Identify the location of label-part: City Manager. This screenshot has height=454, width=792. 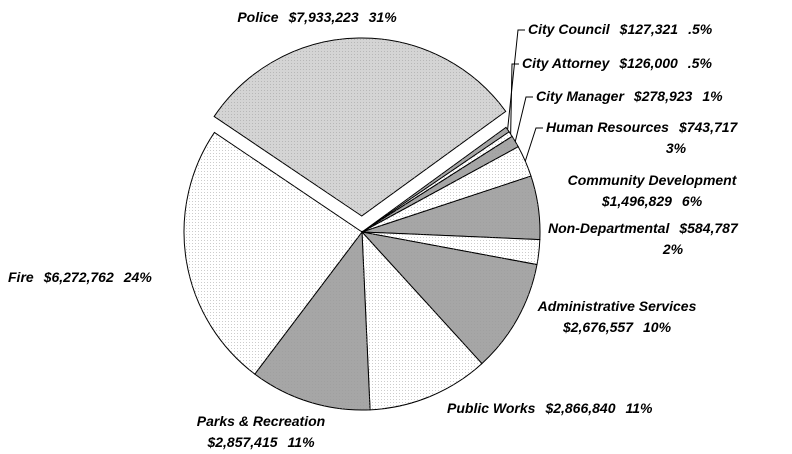
(580, 96).